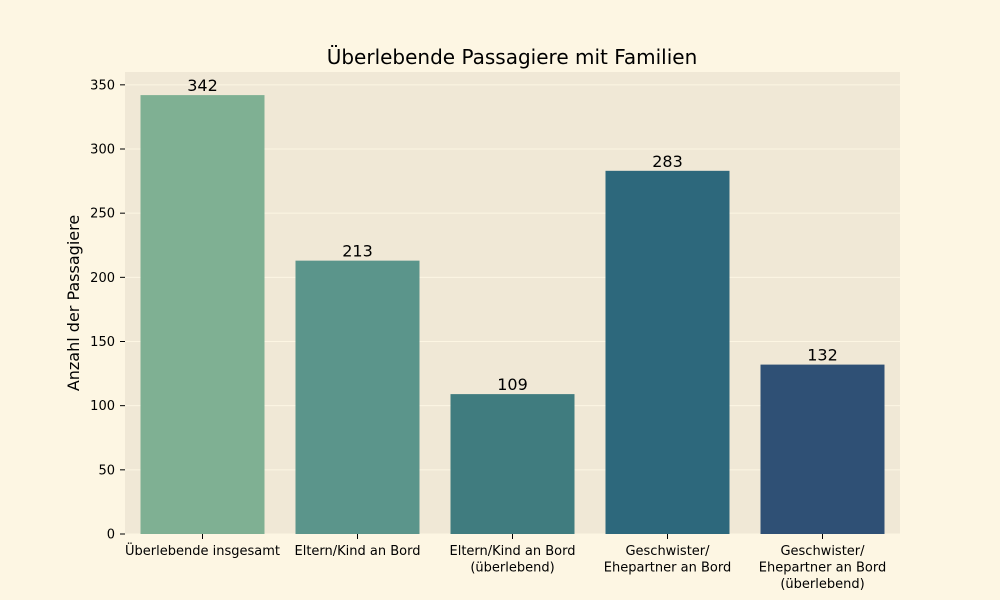 The width and height of the screenshot is (1000, 600). I want to click on y-tick-label: 300, so click(102, 150).